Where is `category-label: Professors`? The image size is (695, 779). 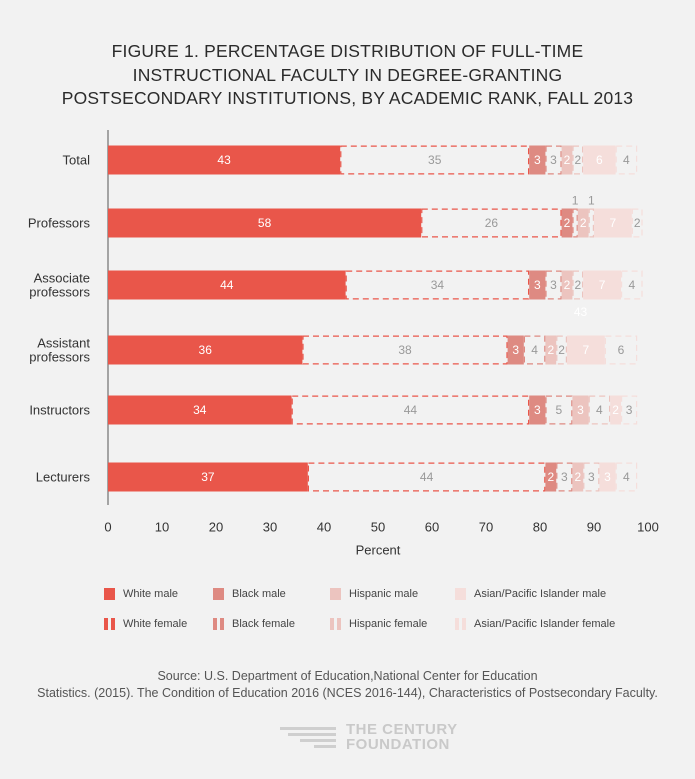 category-label: Professors is located at coordinates (59, 223).